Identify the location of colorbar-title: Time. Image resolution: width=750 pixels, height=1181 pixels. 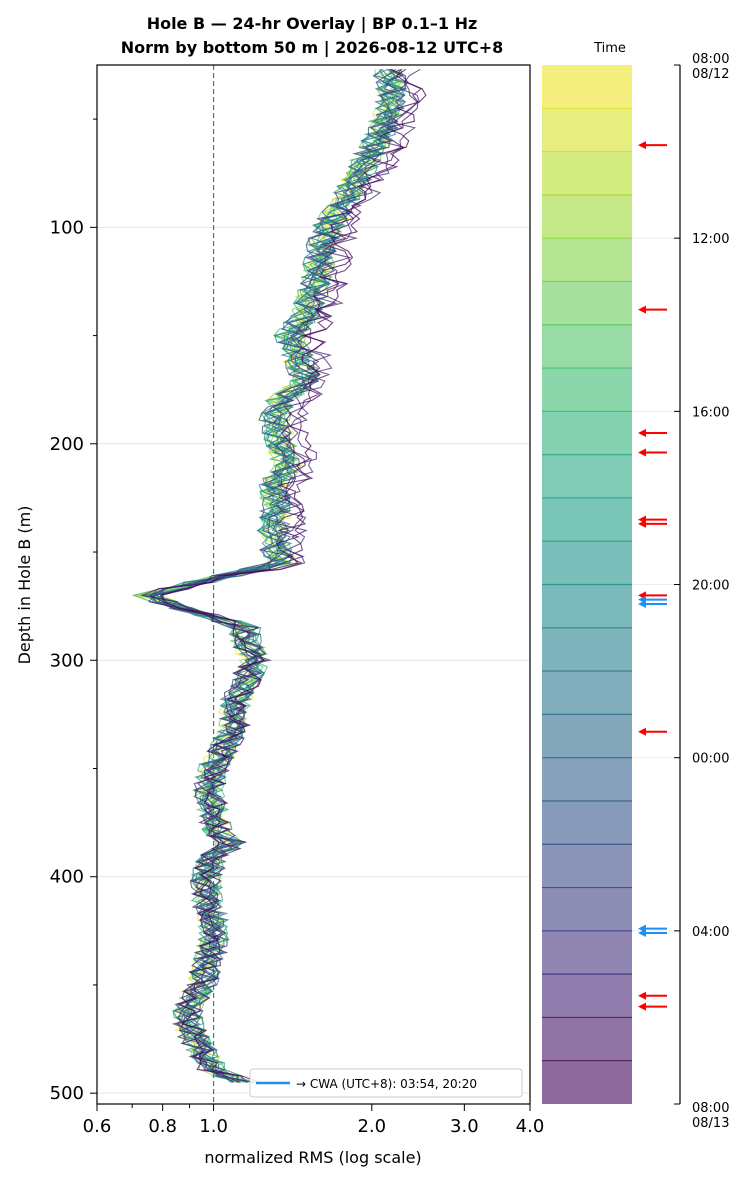
(609, 48).